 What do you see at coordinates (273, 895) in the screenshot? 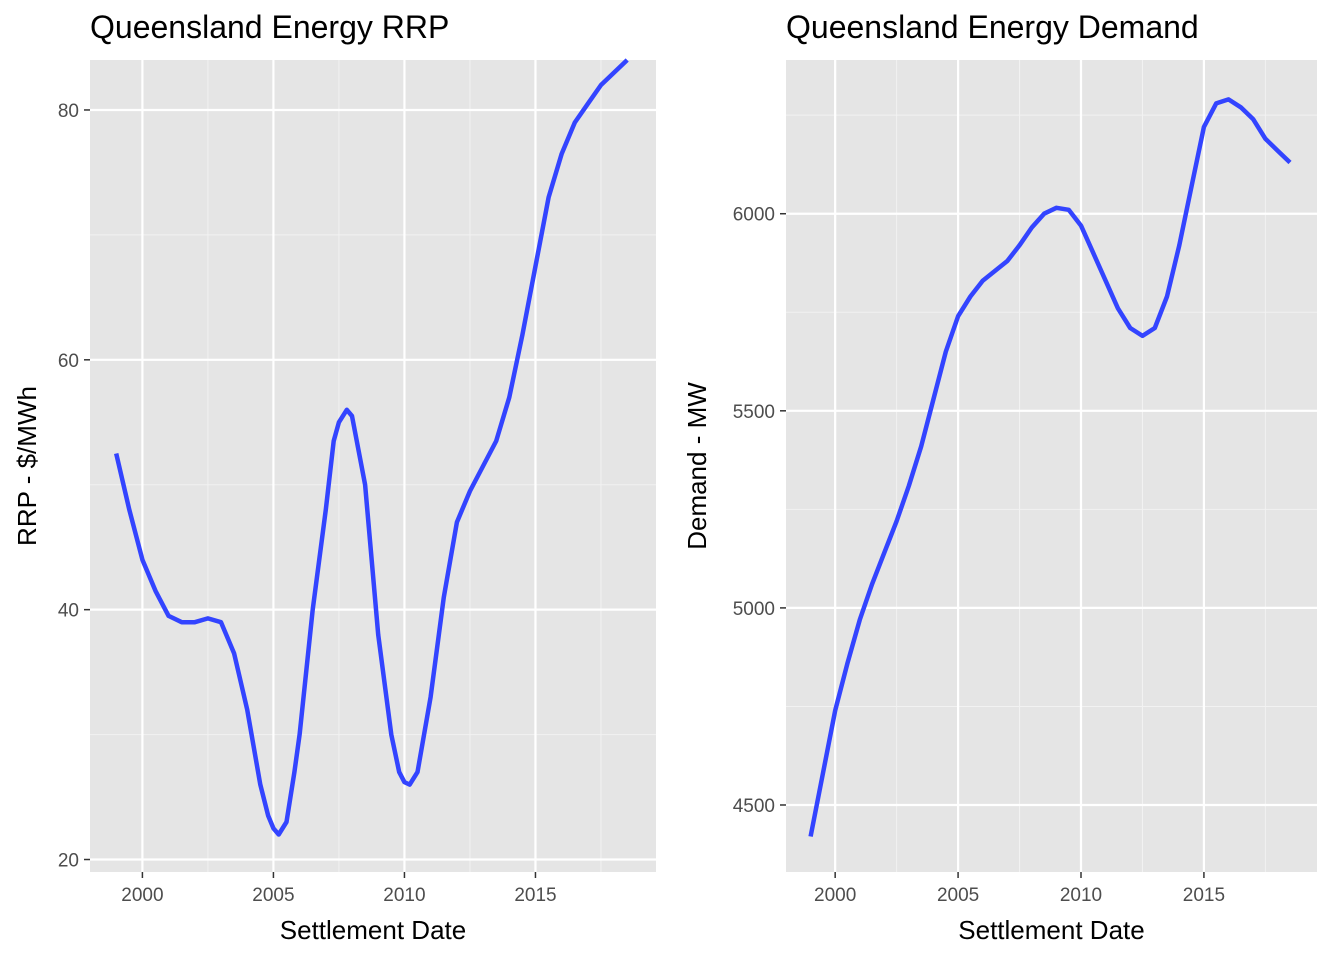
I see `rrp-x-tick-label: 2005` at bounding box center [273, 895].